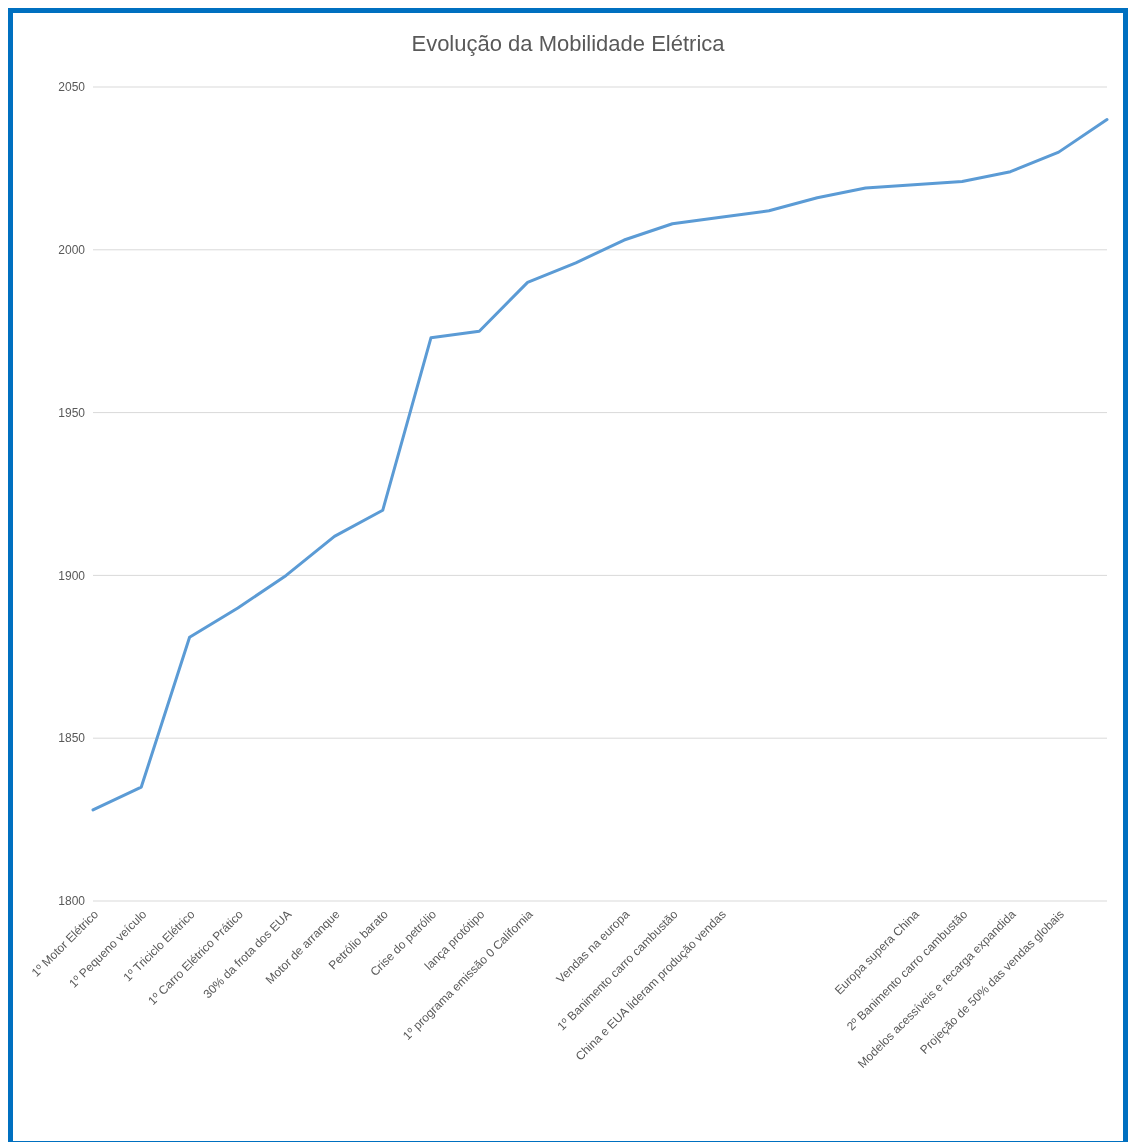  I want to click on y-tick-label: 1950, so click(72, 412).